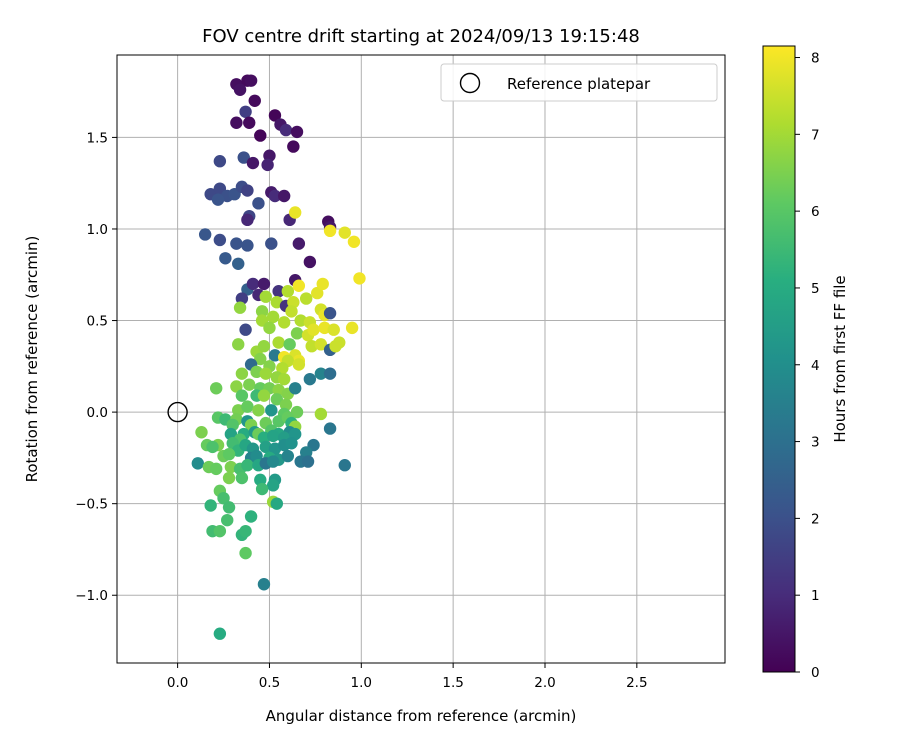  Describe the element at coordinates (815, 443) in the screenshot. I see `colorbar-tick-label: 3` at that location.